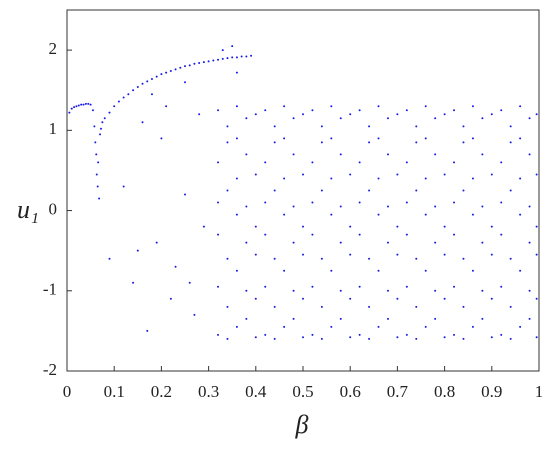 The height and width of the screenshot is (449, 550). I want to click on x-tick-label: 0.9, so click(491, 391).